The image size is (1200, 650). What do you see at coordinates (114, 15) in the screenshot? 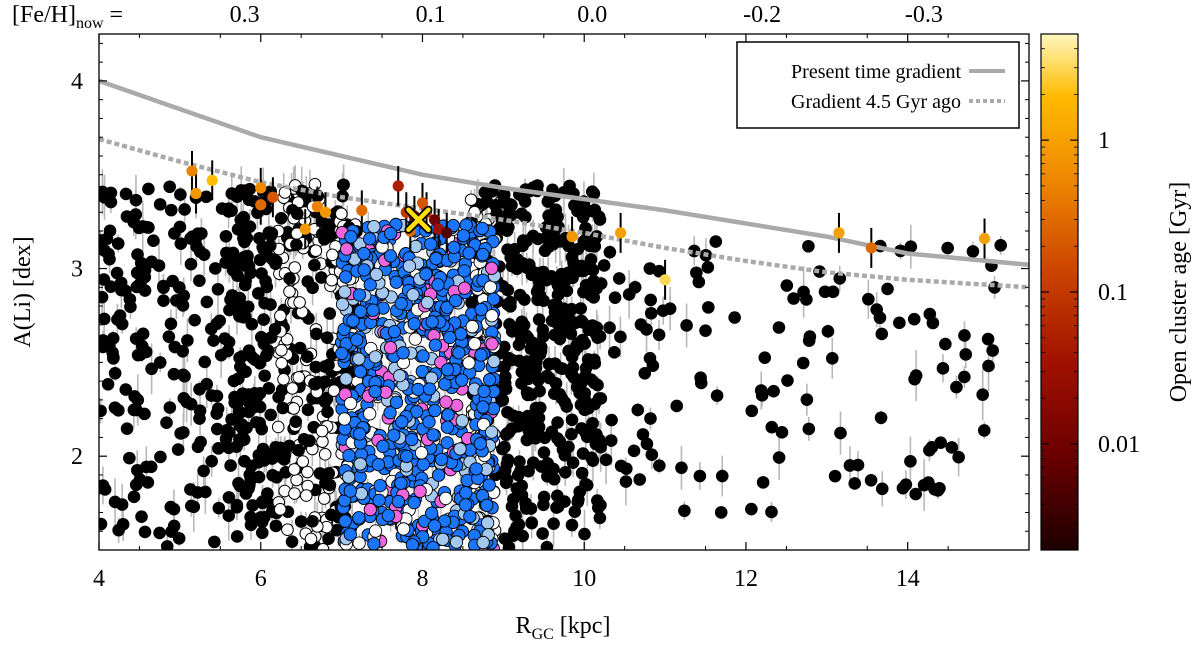
I see `top-axis-label-eq: =` at bounding box center [114, 15].